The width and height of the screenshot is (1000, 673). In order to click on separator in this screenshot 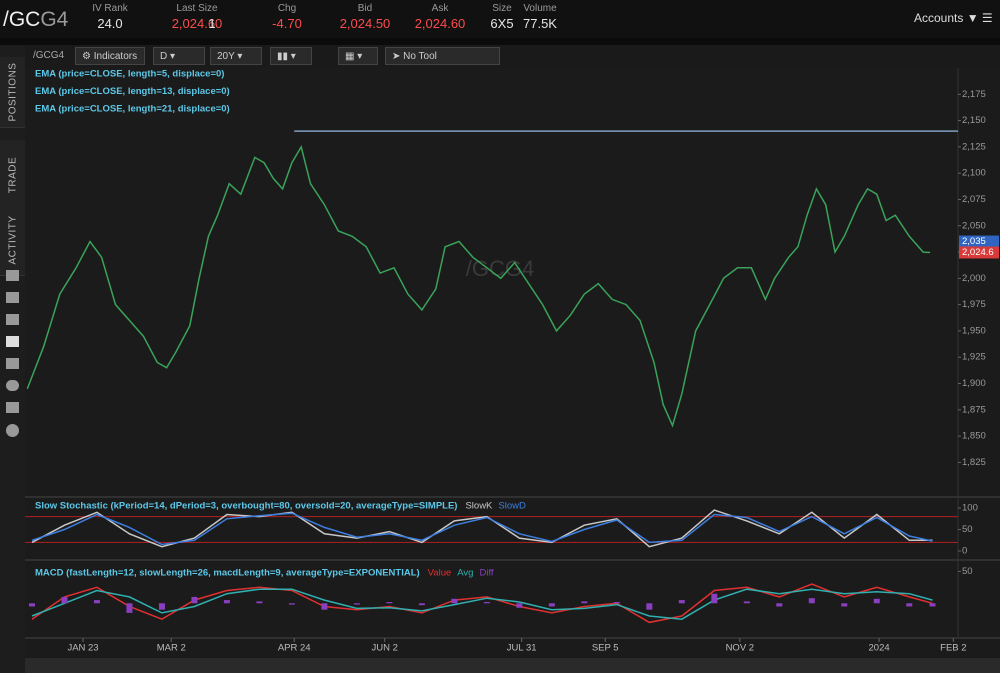, I will do `click(500, 41)`.